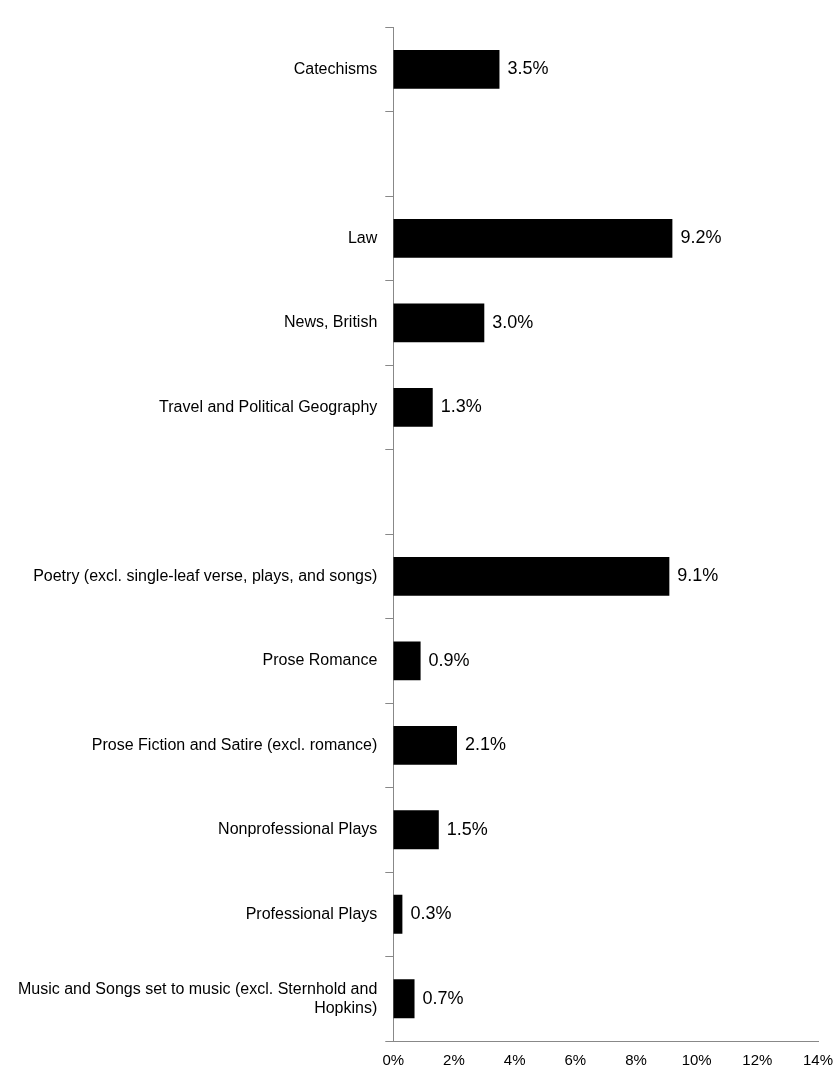 Image resolution: width=838 pixels, height=1083 pixels. I want to click on y-tick-label: Travel and Political Geography, so click(268, 406).